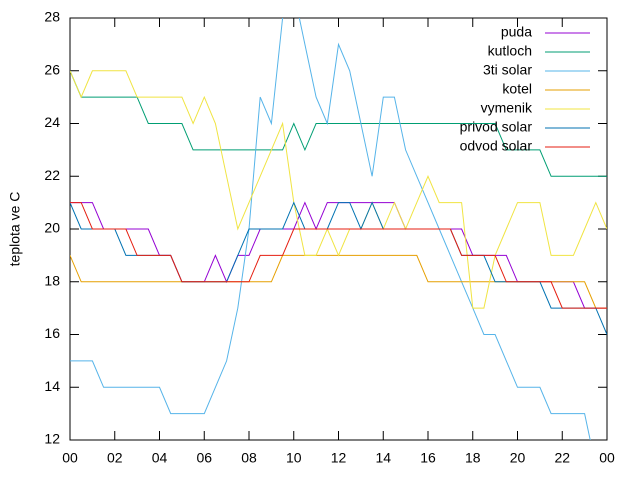 Image resolution: width=640 pixels, height=480 pixels. What do you see at coordinates (507, 70) in the screenshot?
I see `legend-label: 3ti solar` at bounding box center [507, 70].